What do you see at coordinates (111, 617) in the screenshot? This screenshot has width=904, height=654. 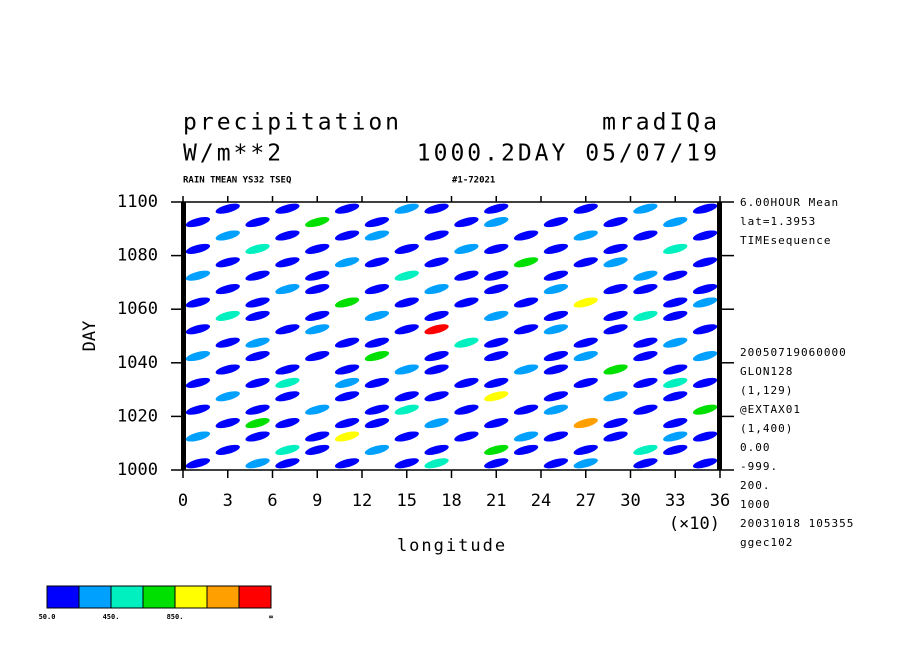 I see `colorbar-label: 450.` at bounding box center [111, 617].